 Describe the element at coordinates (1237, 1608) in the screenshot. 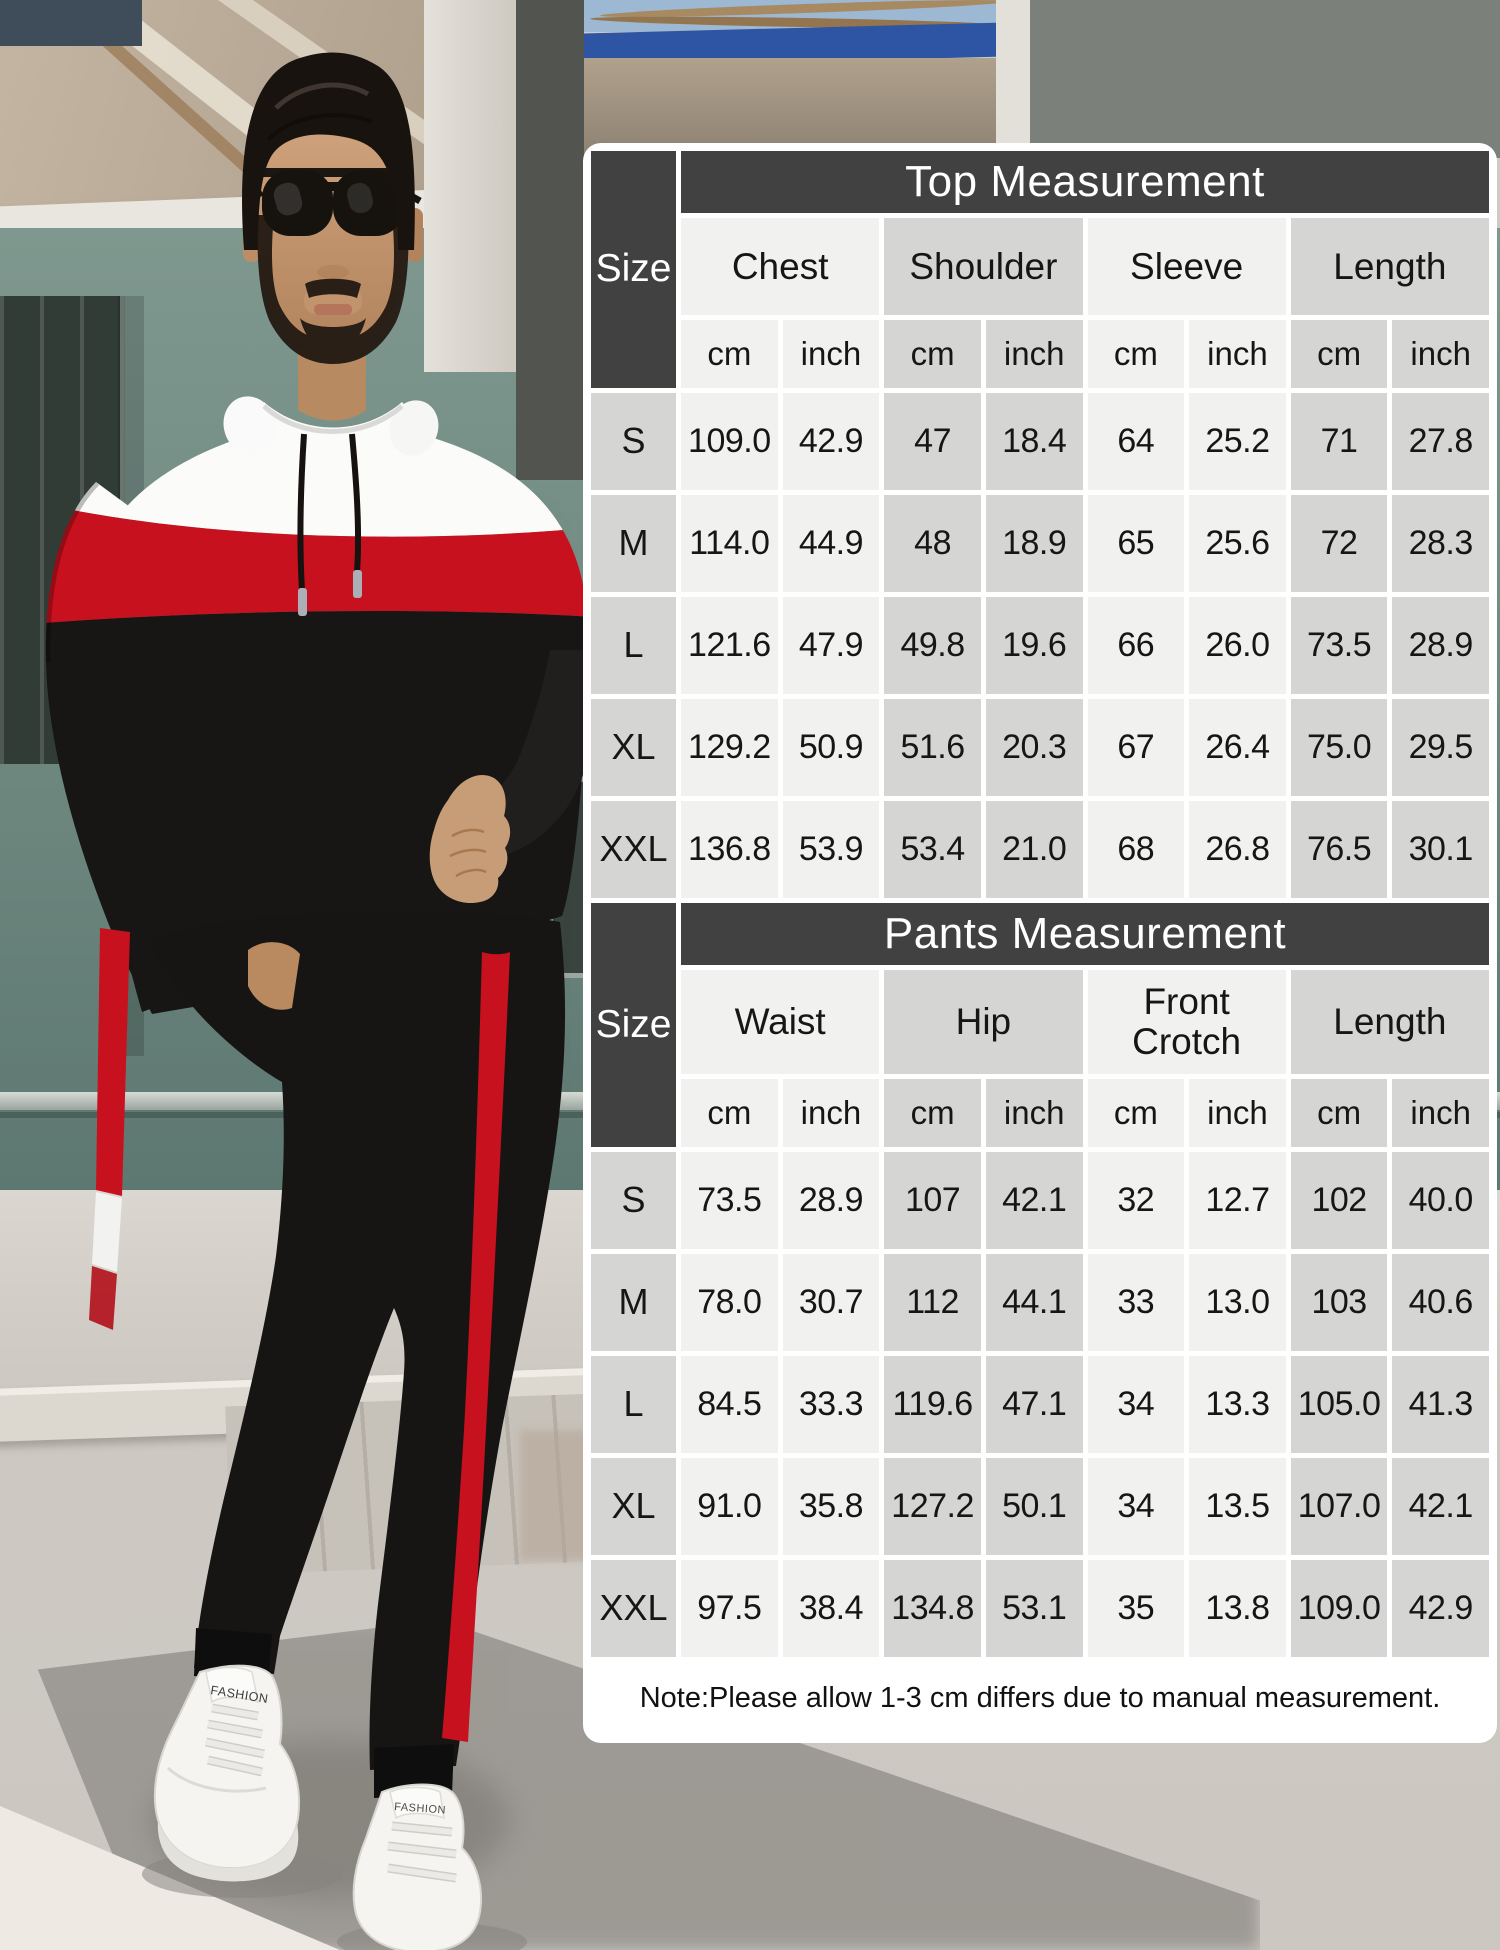

I see `table-cell: 13.8` at that location.